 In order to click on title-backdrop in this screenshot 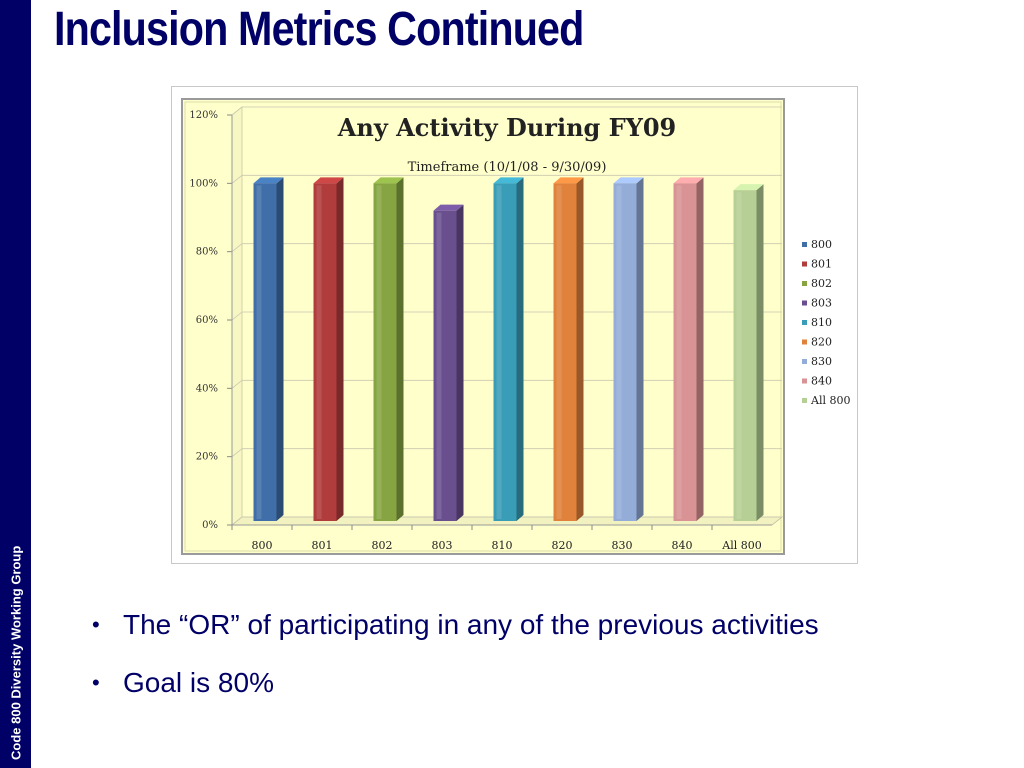, I will do `click(507, 129)`.